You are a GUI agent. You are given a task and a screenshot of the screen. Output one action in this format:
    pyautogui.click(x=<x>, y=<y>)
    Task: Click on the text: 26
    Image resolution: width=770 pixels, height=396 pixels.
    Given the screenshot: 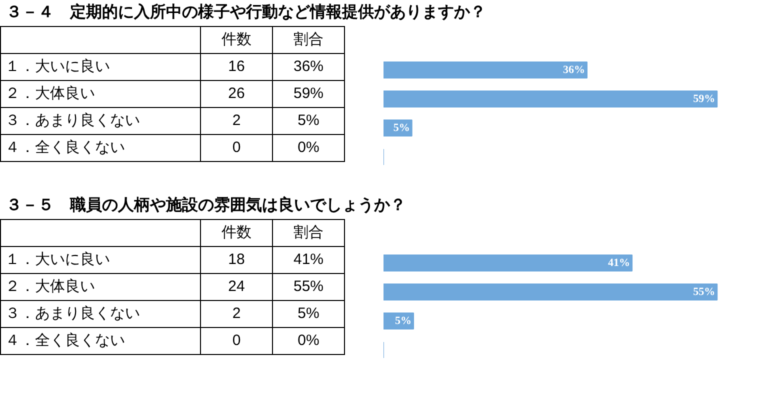 What is the action you would take?
    pyautogui.click(x=236, y=94)
    